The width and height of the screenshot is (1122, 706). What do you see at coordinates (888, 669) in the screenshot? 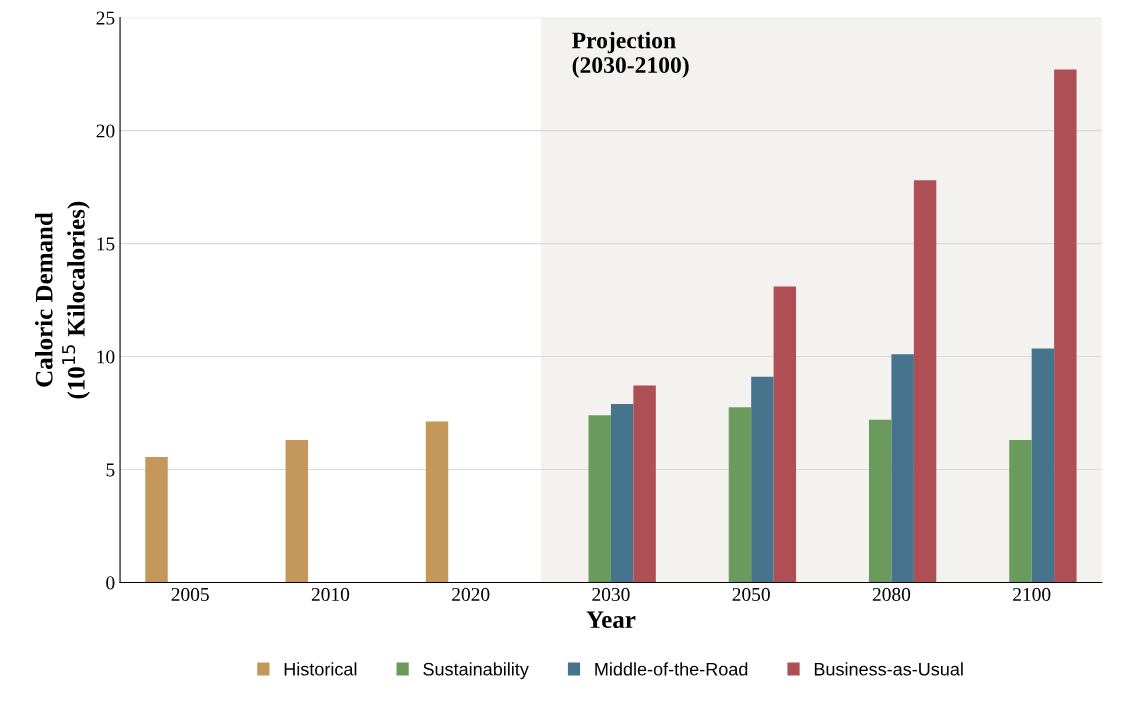
I see `legend-label: Business-as-Usual` at bounding box center [888, 669].